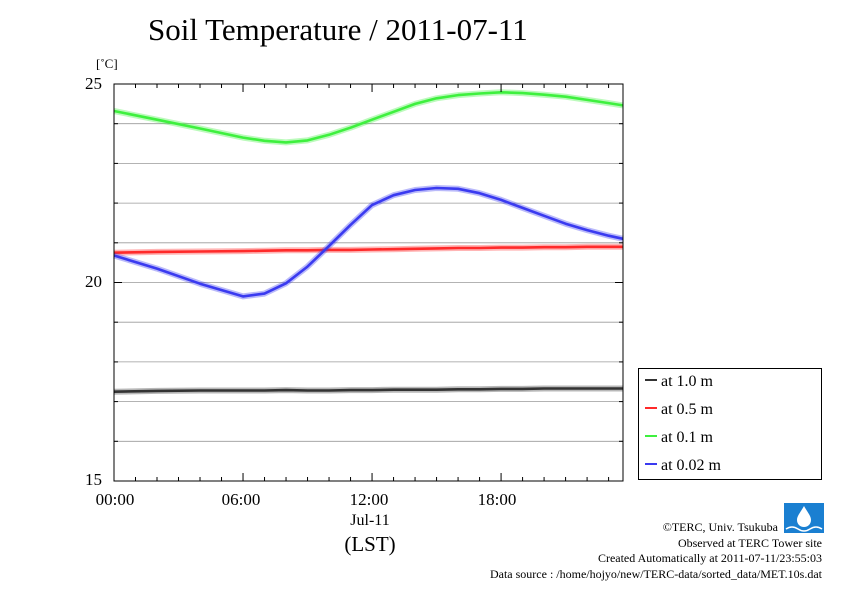  Describe the element at coordinates (720, 527) in the screenshot. I see `copyright-text: ©TERC, Univ. Tsukuba` at that location.